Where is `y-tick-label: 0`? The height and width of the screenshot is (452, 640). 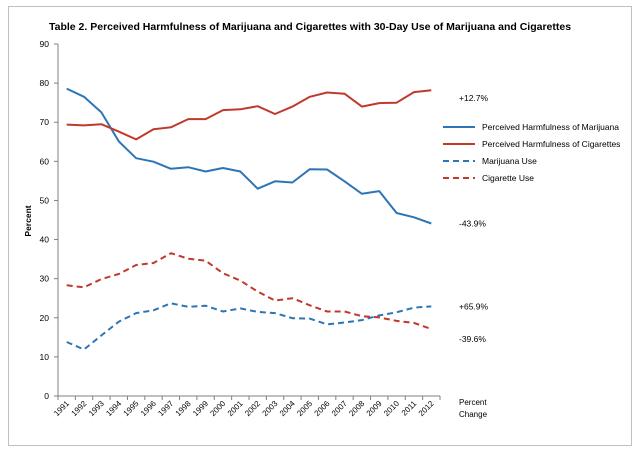
y-tick-label: 0 is located at coordinates (46, 396).